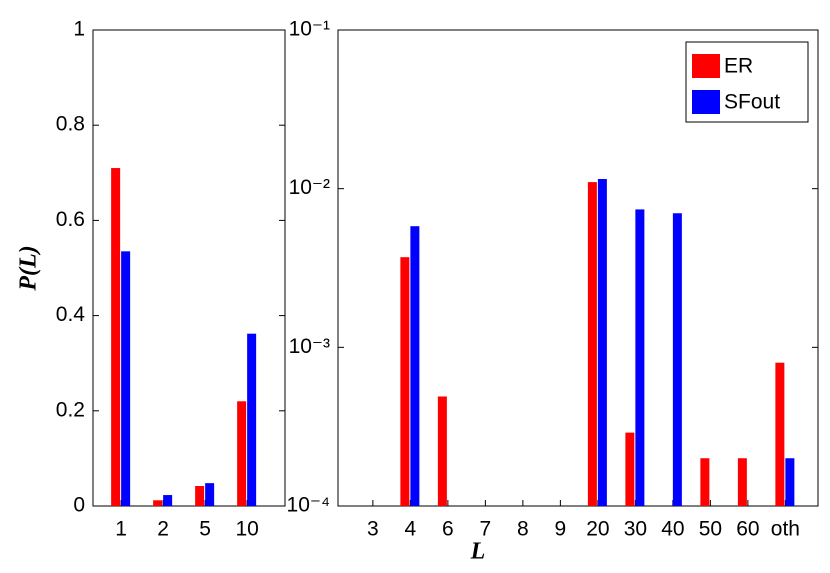  I want to click on y-tick-label: 10⁻⁴, so click(308, 505).